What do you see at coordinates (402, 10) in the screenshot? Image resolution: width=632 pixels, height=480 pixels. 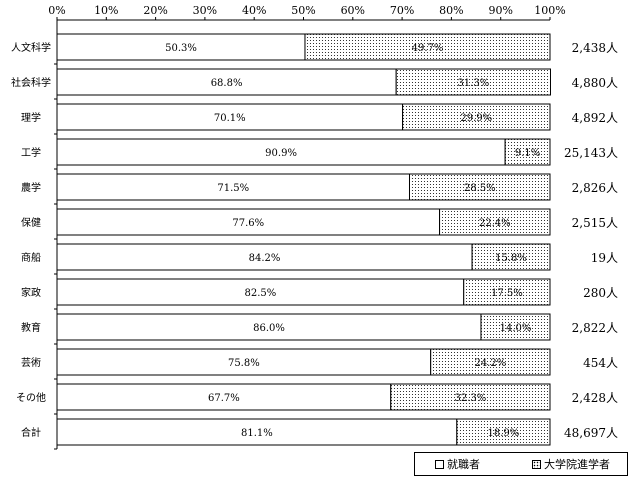 I see `x-tick-label: 70%` at bounding box center [402, 10].